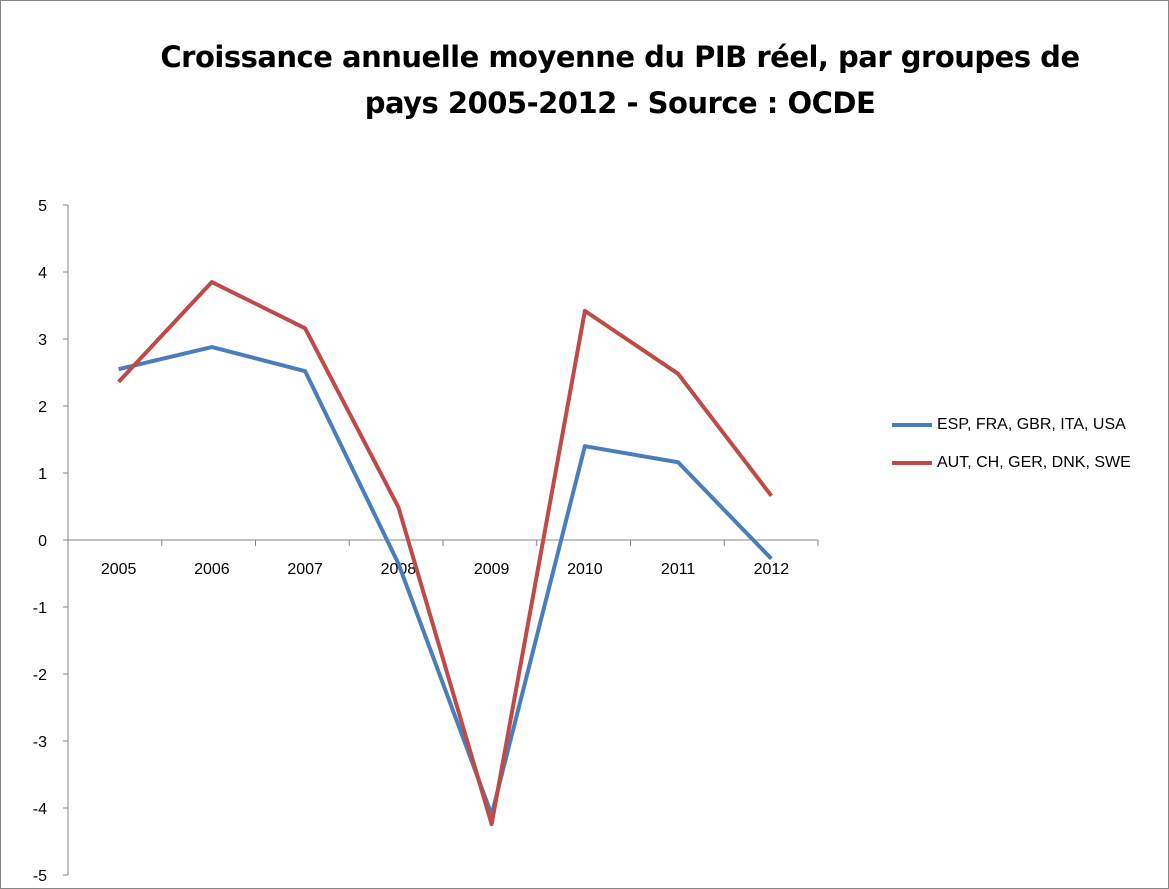 The height and width of the screenshot is (889, 1169). What do you see at coordinates (492, 569) in the screenshot?
I see `x-tick-label: 2009` at bounding box center [492, 569].